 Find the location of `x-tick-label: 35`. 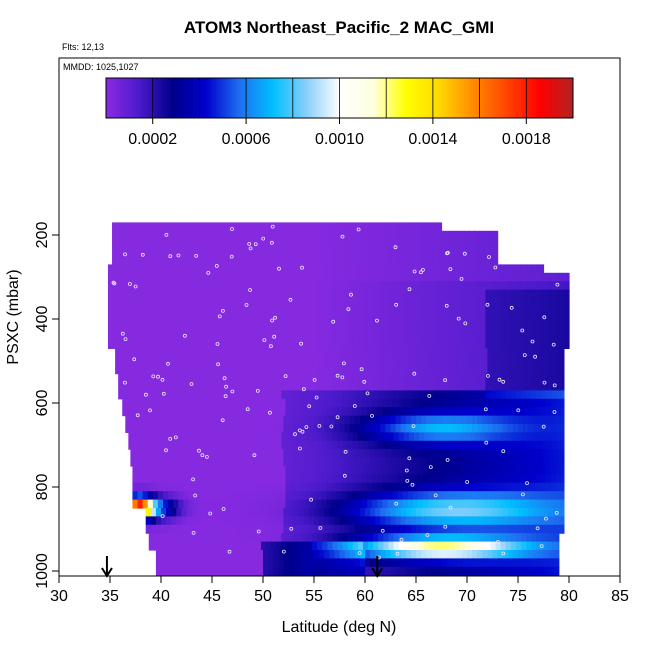

x-tick-label: 35 is located at coordinates (110, 596).